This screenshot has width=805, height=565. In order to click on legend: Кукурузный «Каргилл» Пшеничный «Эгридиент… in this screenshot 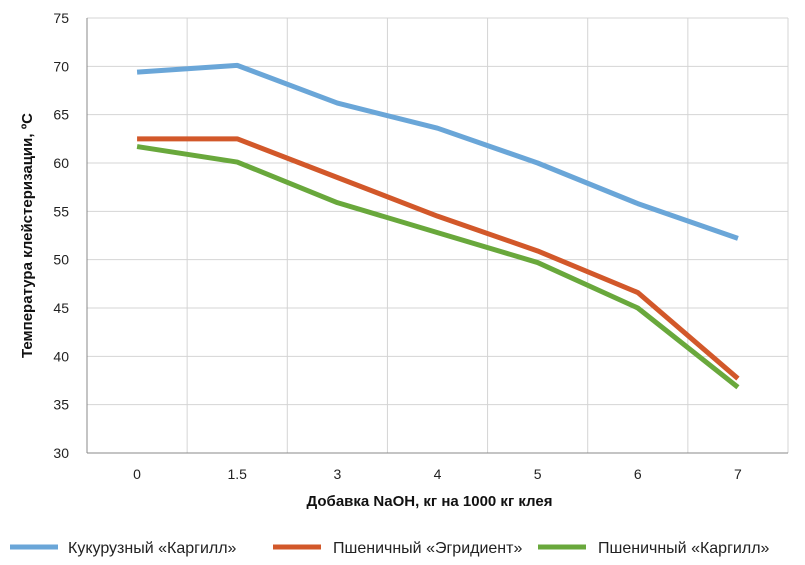, I will do `click(390, 548)`.